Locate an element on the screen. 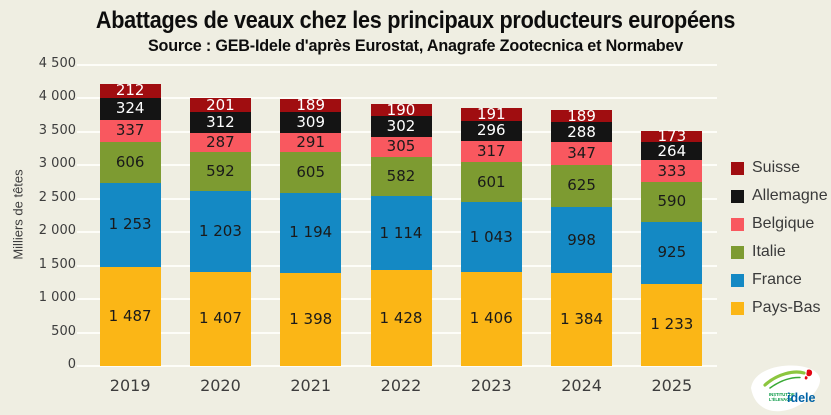 The height and width of the screenshot is (415, 831). bar-segment-belgique: 337 is located at coordinates (130, 131).